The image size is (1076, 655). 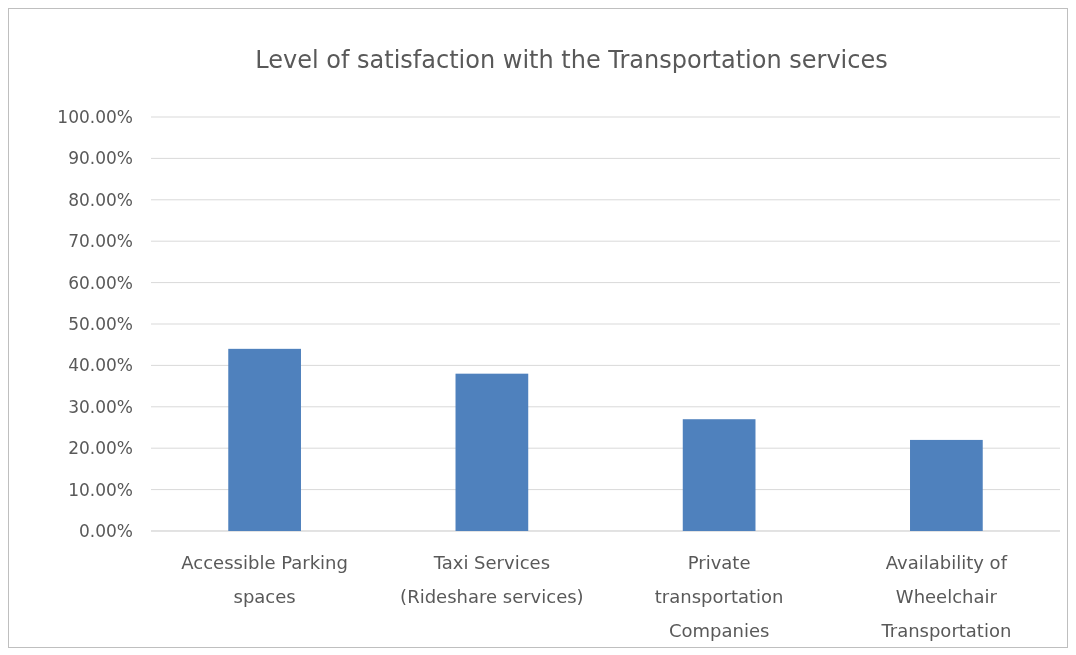 I want to click on x-tick-label: Accessible Parking spaces, so click(x=264, y=579).